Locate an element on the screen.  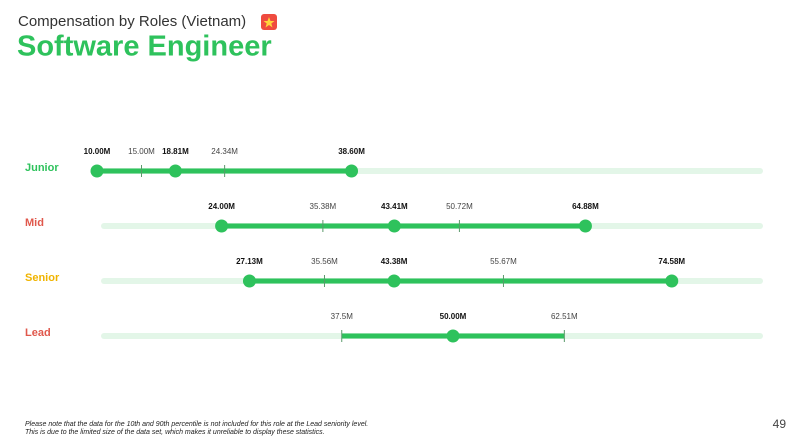
value-label: 24.34M is located at coordinates (224, 151).